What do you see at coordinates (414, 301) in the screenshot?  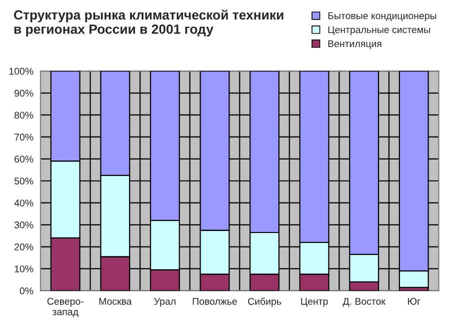 I see `x-tick-label: Юг` at bounding box center [414, 301].